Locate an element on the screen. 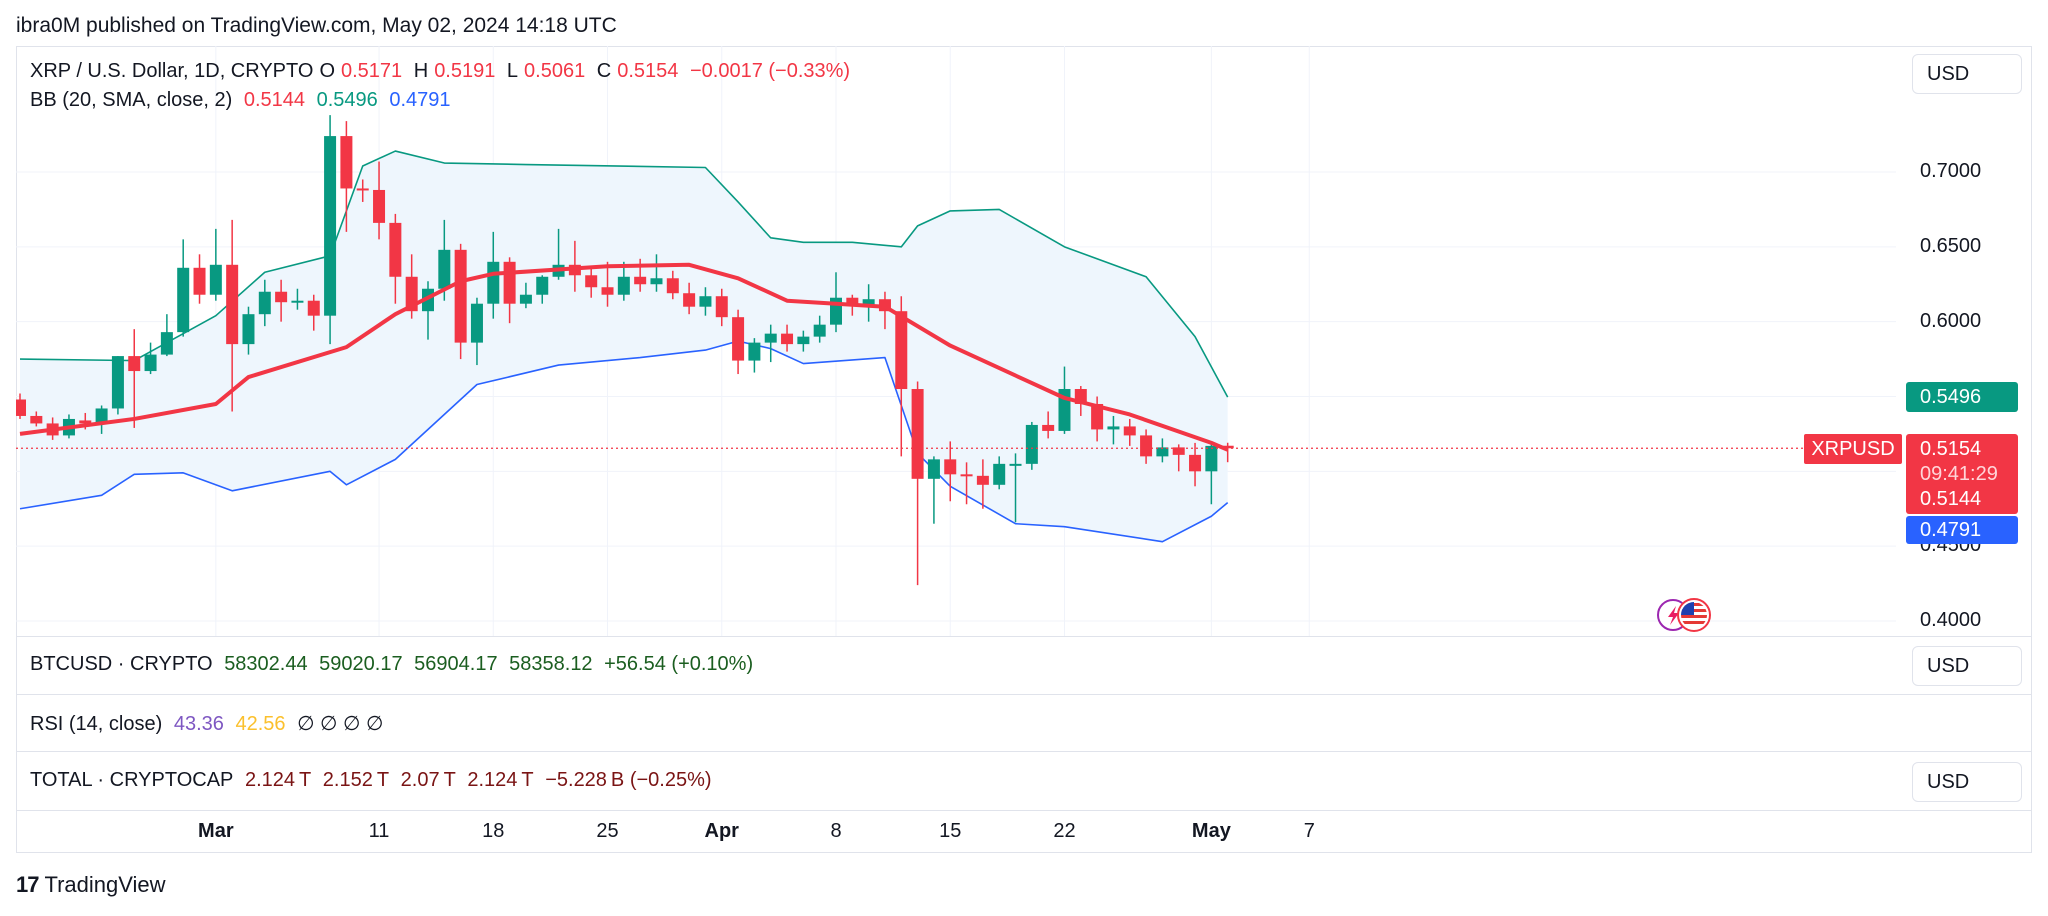 The image size is (2048, 916). x-tick-label: Apr is located at coordinates (721, 831).